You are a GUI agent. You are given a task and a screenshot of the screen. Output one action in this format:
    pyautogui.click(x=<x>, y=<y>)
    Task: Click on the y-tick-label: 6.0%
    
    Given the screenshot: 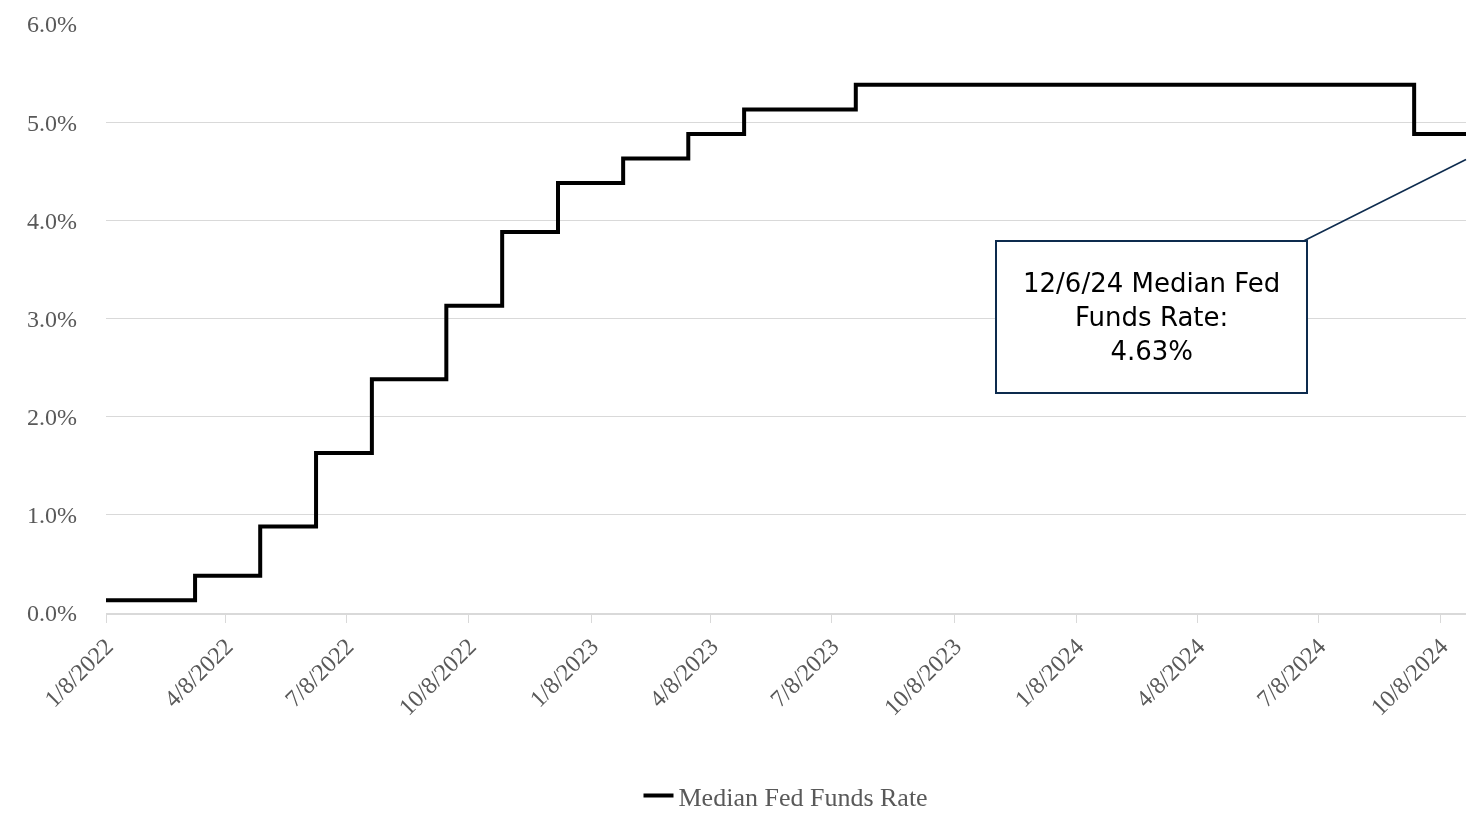 What is the action you would take?
    pyautogui.click(x=52, y=24)
    